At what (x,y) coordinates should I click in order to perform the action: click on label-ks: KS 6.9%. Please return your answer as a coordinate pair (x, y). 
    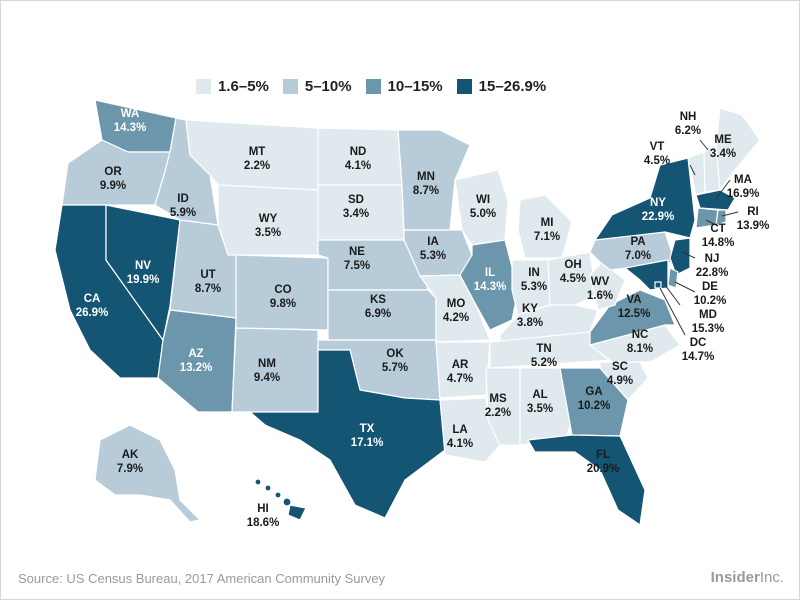
    Looking at the image, I should click on (378, 307).